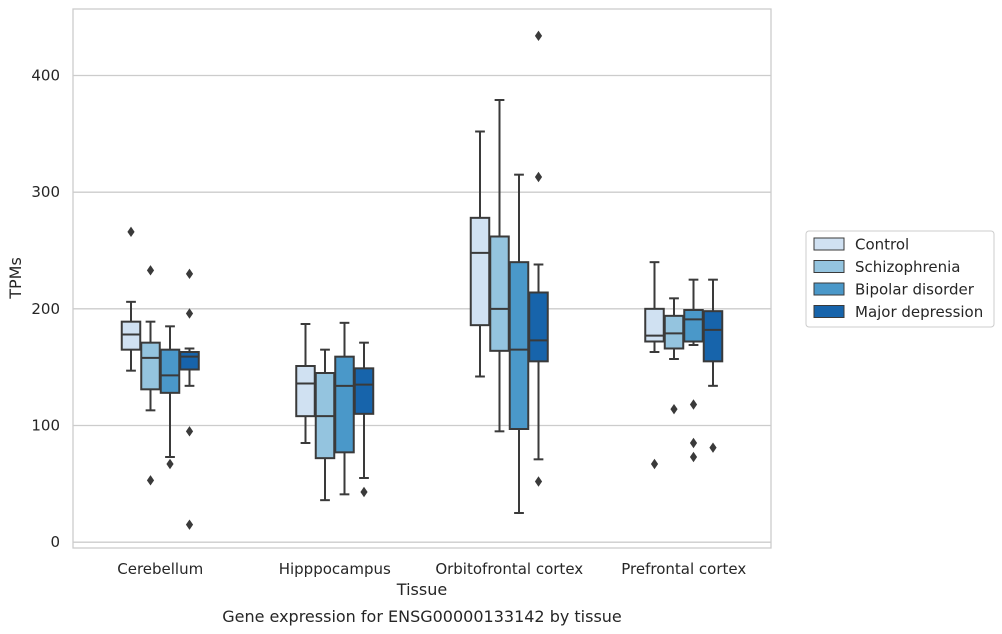  I want to click on x-tick-label: Orbitofrontal cortex, so click(509, 569).